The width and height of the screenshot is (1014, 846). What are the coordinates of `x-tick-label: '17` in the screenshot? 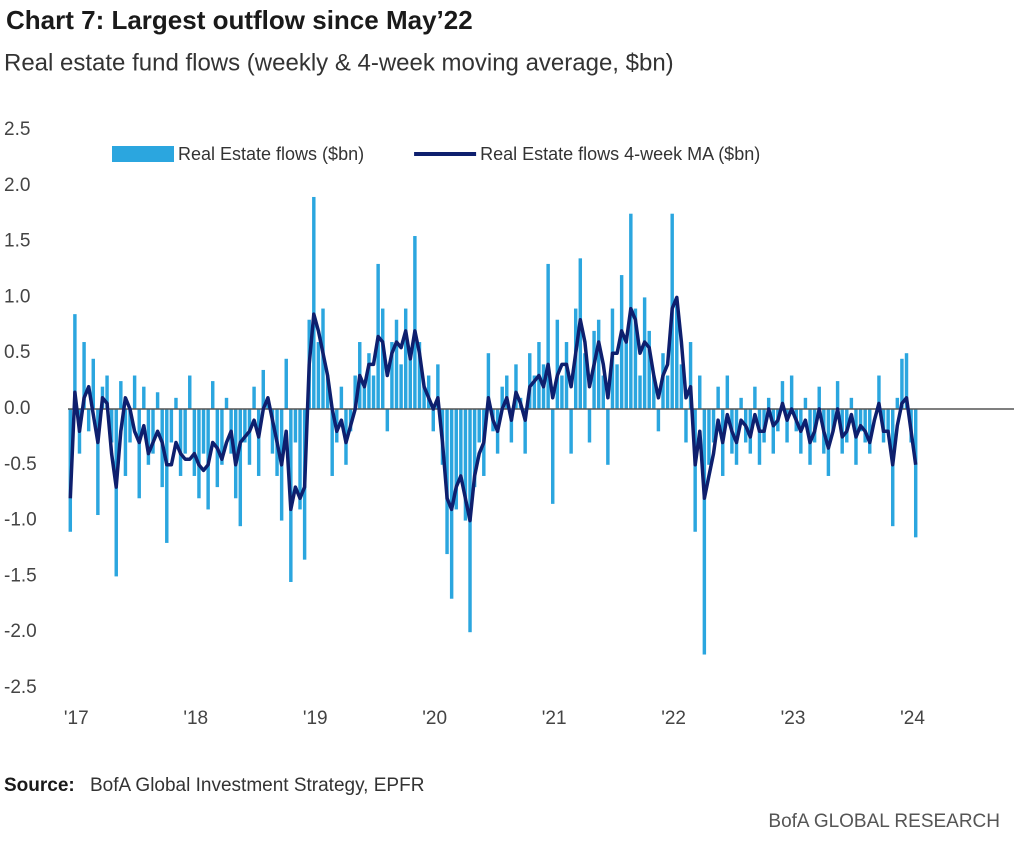 It's located at (76, 718).